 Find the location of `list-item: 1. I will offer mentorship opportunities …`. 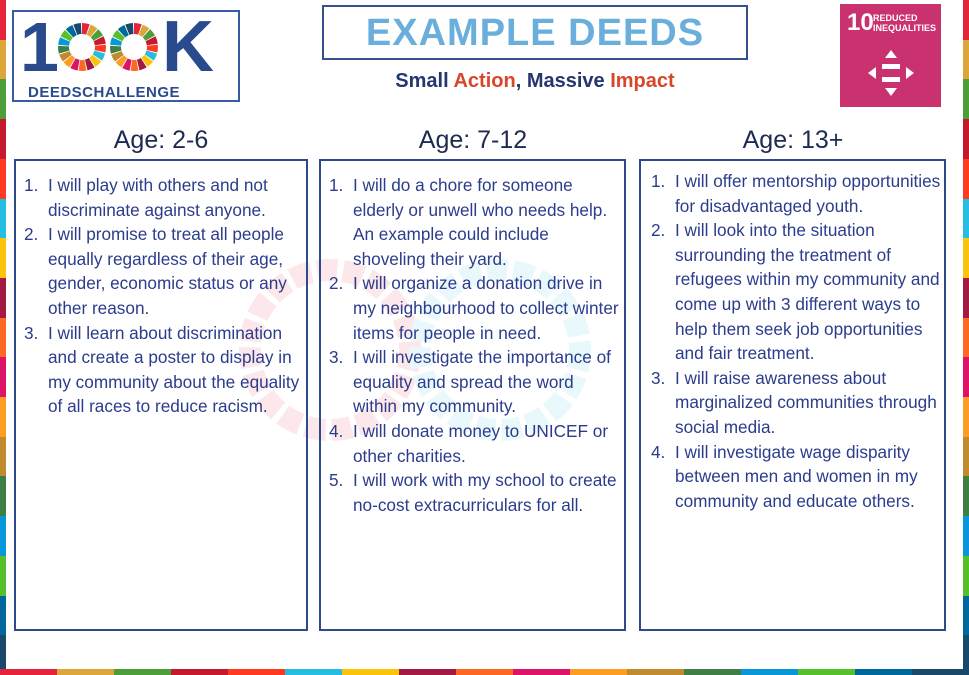

list-item: 1. I will offer mentorship opportunities … is located at coordinates (796, 193).